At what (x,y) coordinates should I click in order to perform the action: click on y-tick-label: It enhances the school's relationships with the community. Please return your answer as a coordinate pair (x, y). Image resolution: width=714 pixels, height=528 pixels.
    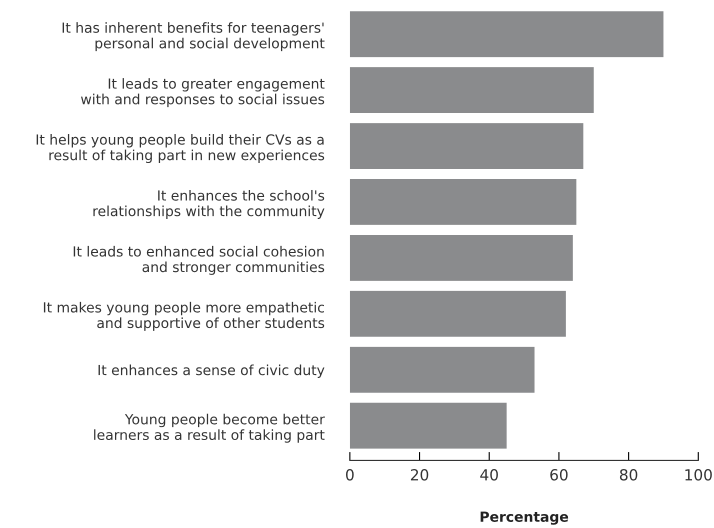
    Looking at the image, I should click on (208, 204).